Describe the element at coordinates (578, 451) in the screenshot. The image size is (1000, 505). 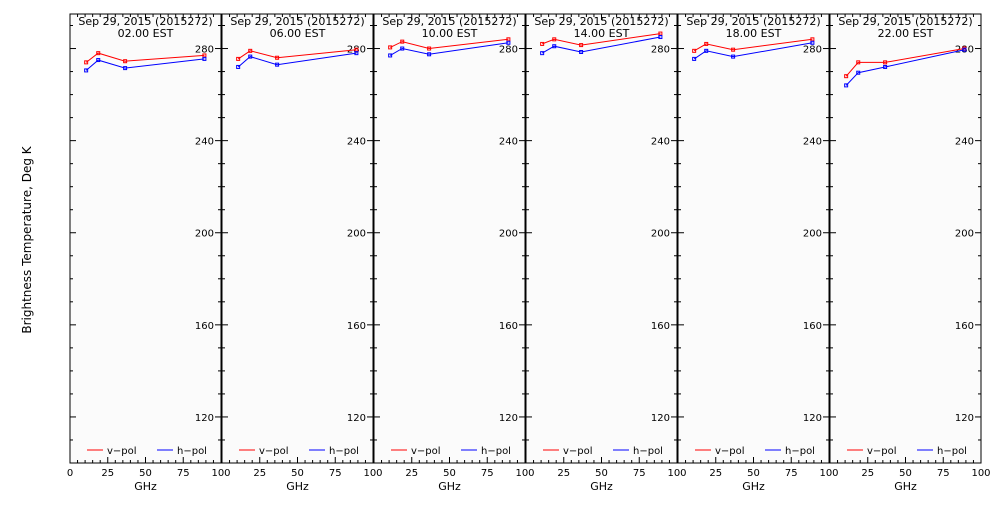
I see `legend-label-v-pol: v−pol` at that location.